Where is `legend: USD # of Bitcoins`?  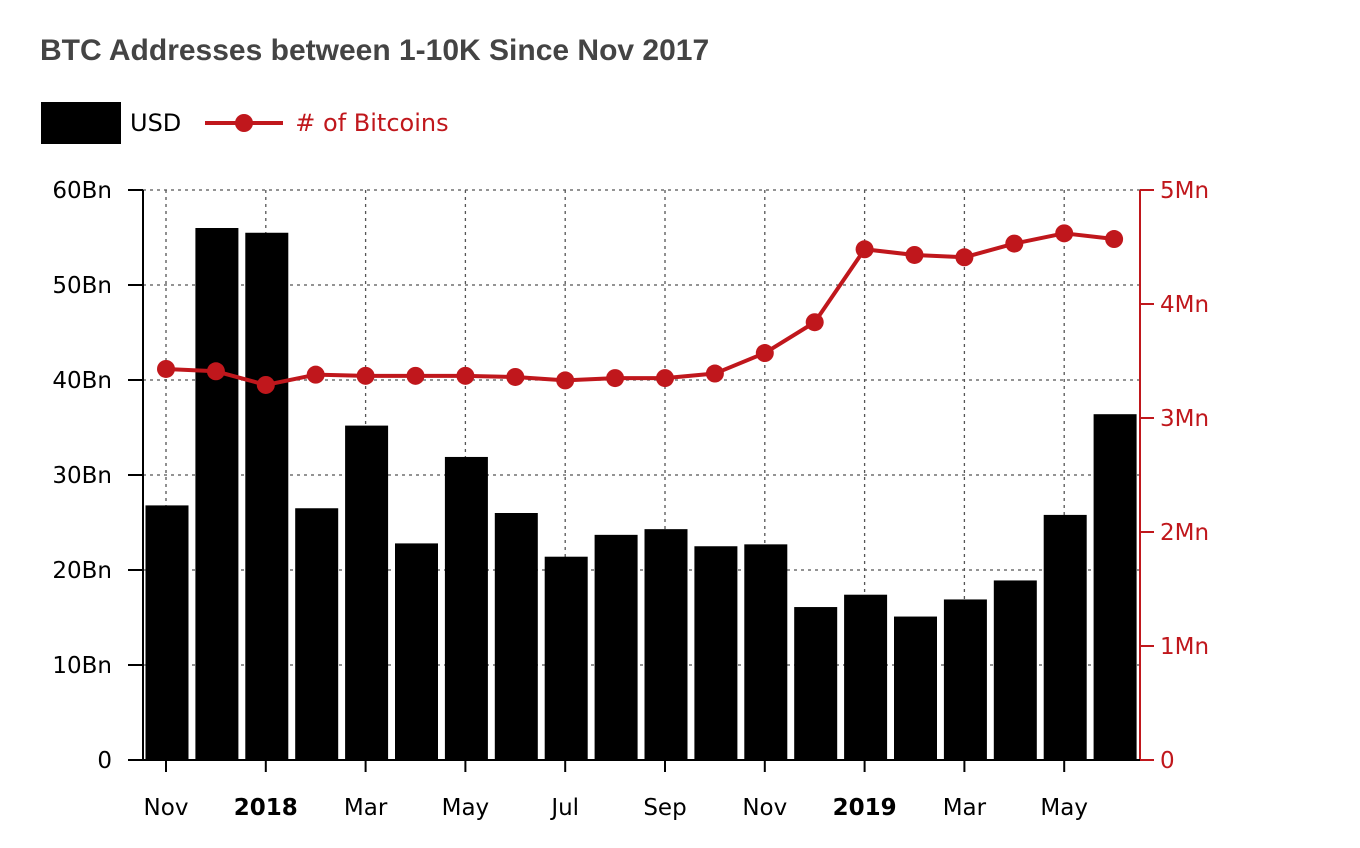
legend: USD # of Bitcoins is located at coordinates (245, 123).